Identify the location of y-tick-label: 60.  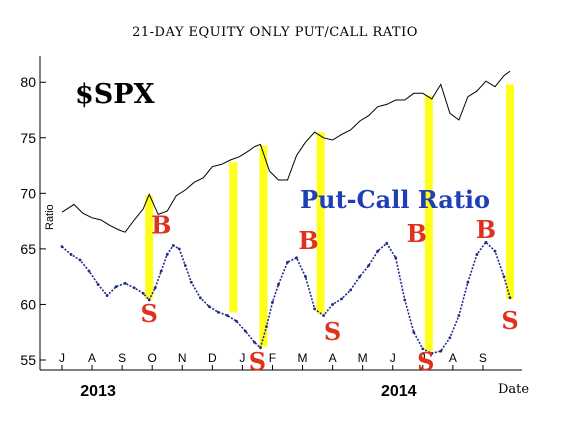
(28, 304).